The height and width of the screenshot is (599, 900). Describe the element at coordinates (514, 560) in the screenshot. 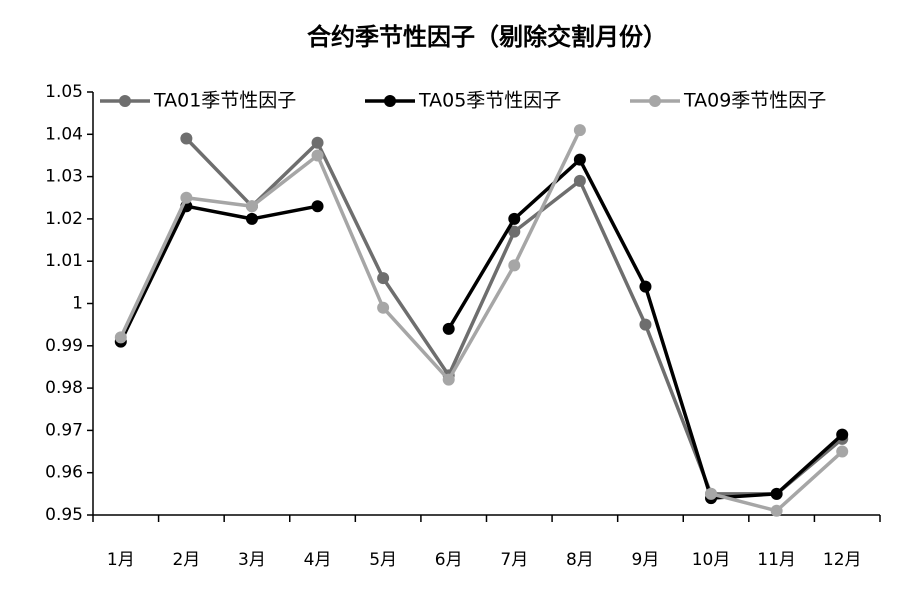

I see `x-tick-label: 7月` at that location.